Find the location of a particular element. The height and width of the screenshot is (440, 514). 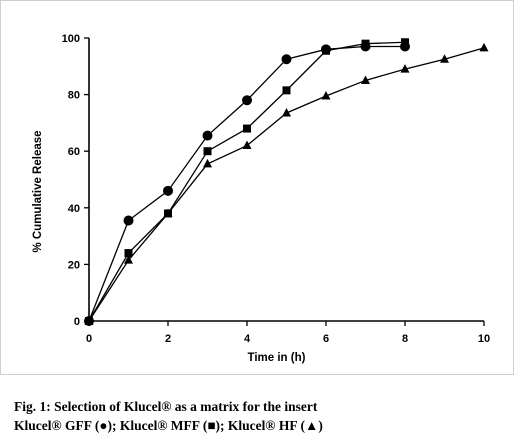

x-tick-label: 2 is located at coordinates (168, 339).